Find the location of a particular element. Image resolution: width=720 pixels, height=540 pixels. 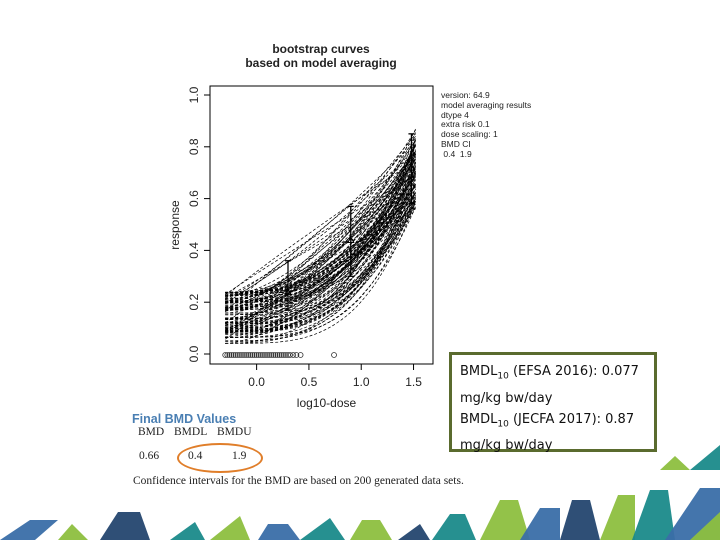

observations-group is located at coordinates (350, 222).